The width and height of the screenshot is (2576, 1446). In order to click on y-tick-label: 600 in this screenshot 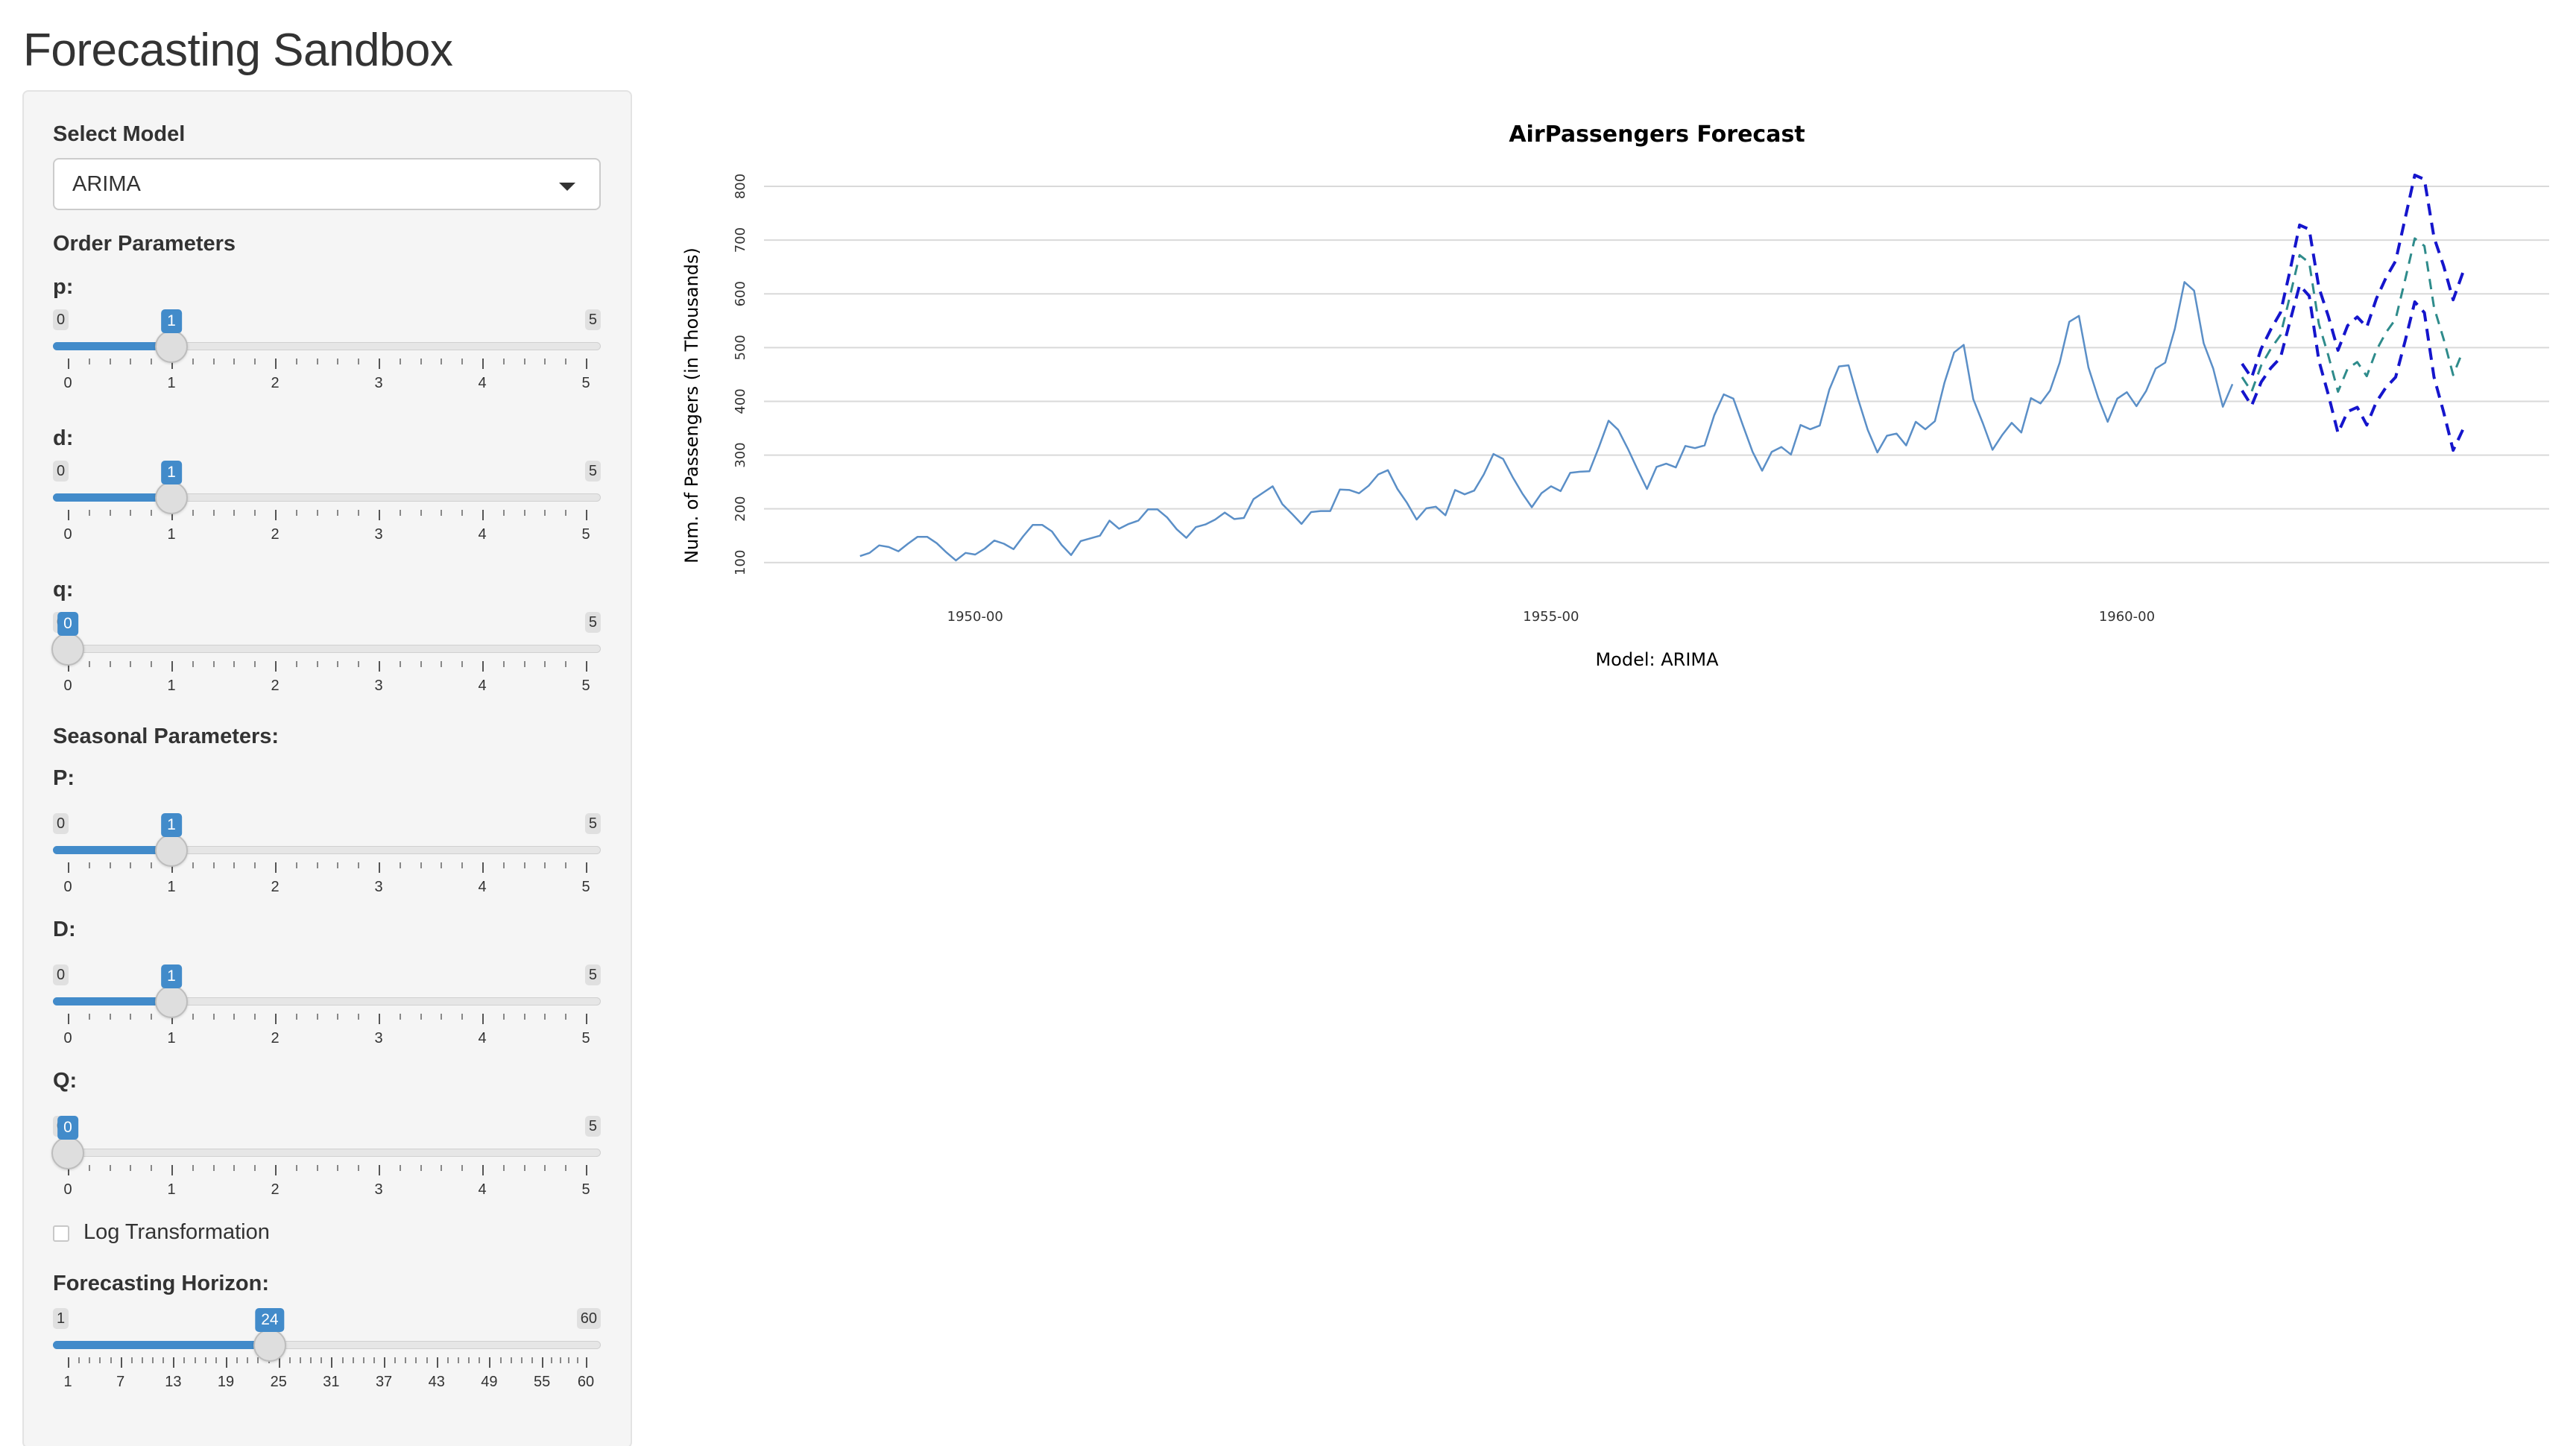, I will do `click(741, 293)`.